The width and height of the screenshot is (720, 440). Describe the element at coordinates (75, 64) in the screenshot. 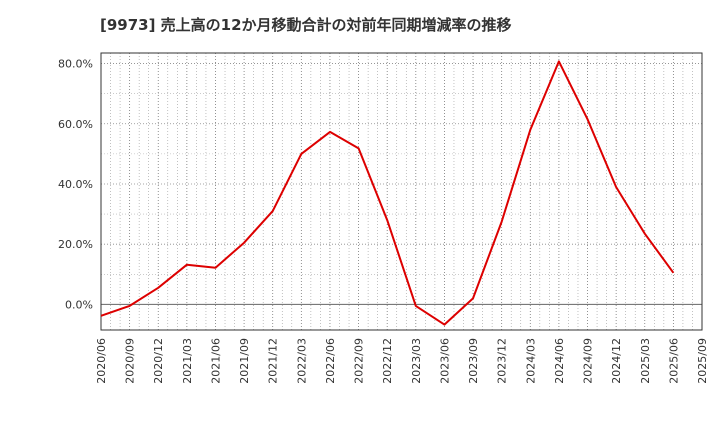

I see `y-tick-label: 80.0%` at that location.